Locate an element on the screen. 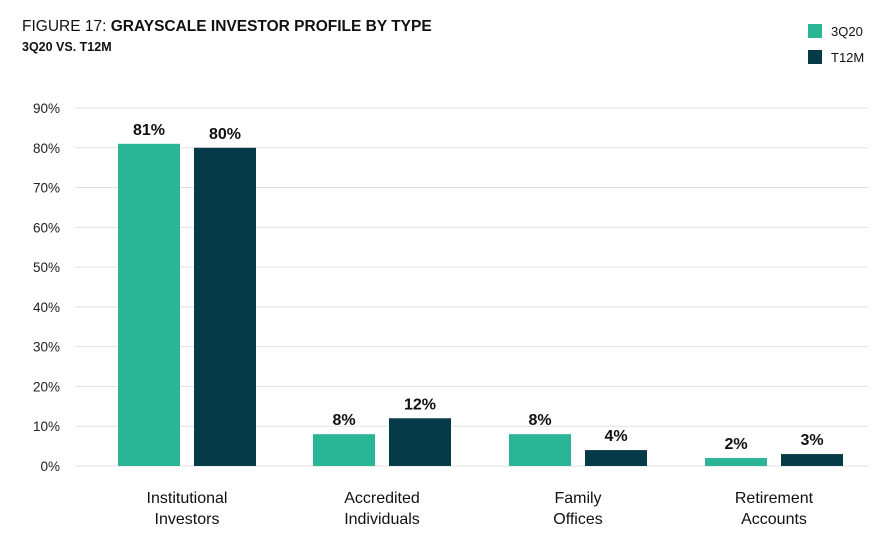 The height and width of the screenshot is (556, 880). data-label: 2% is located at coordinates (735, 444).